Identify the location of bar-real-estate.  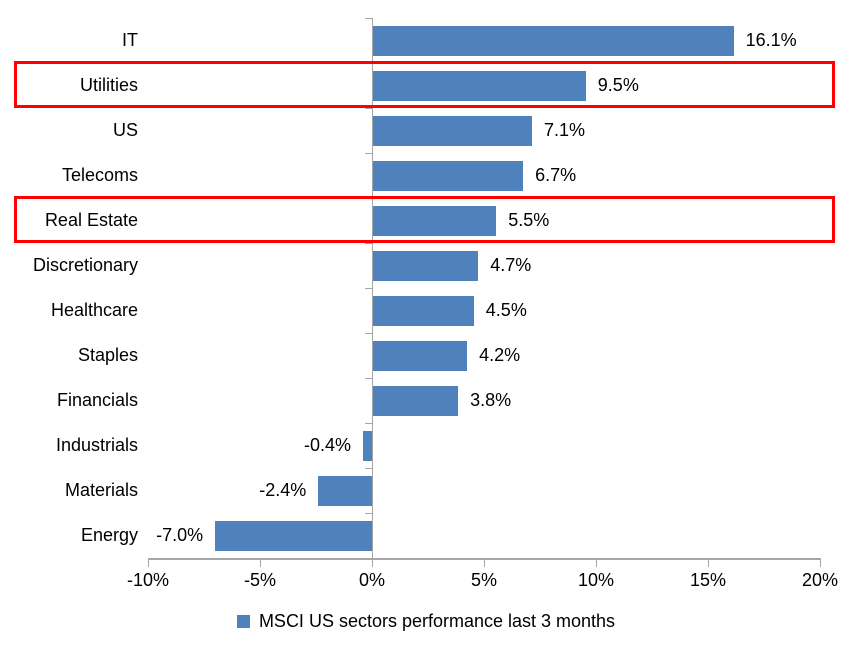
(435, 220).